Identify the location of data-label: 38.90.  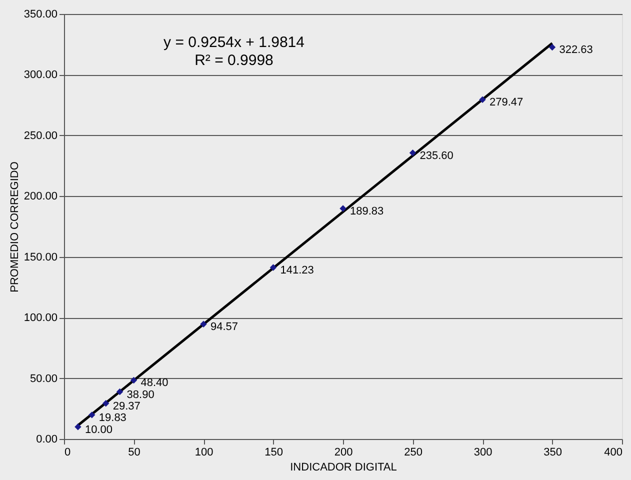
(140, 394).